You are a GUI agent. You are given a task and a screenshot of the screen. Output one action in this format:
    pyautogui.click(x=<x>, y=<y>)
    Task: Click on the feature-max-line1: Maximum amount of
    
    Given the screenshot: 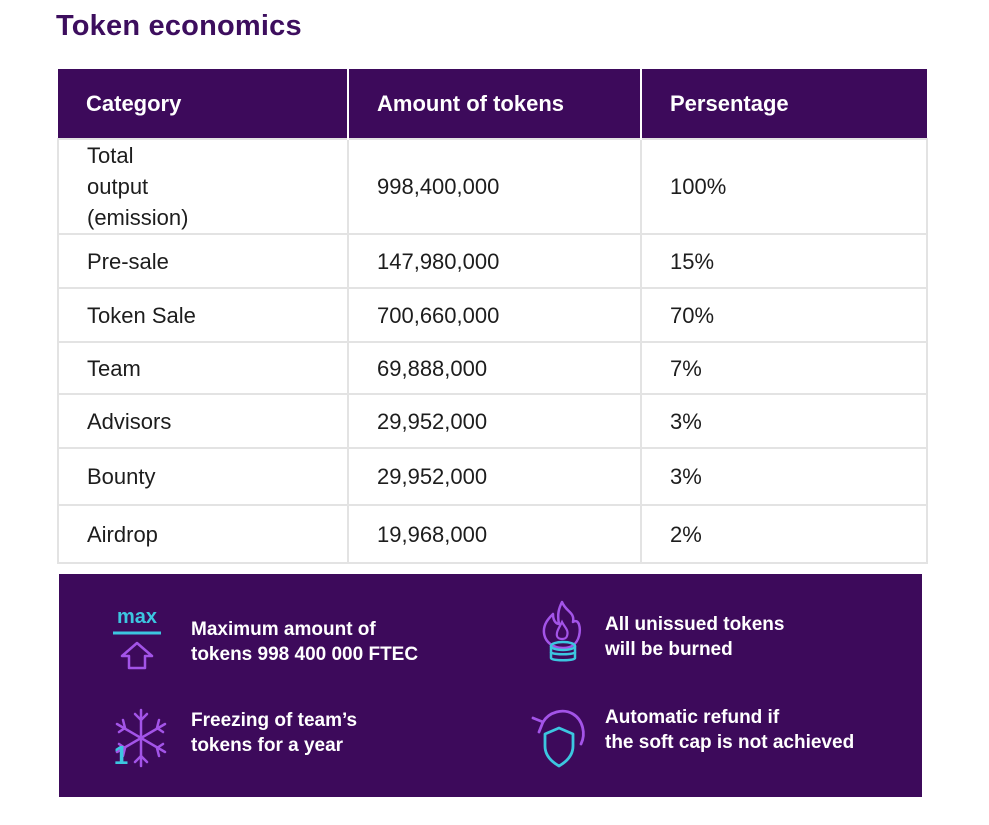 What is the action you would take?
    pyautogui.click(x=283, y=629)
    